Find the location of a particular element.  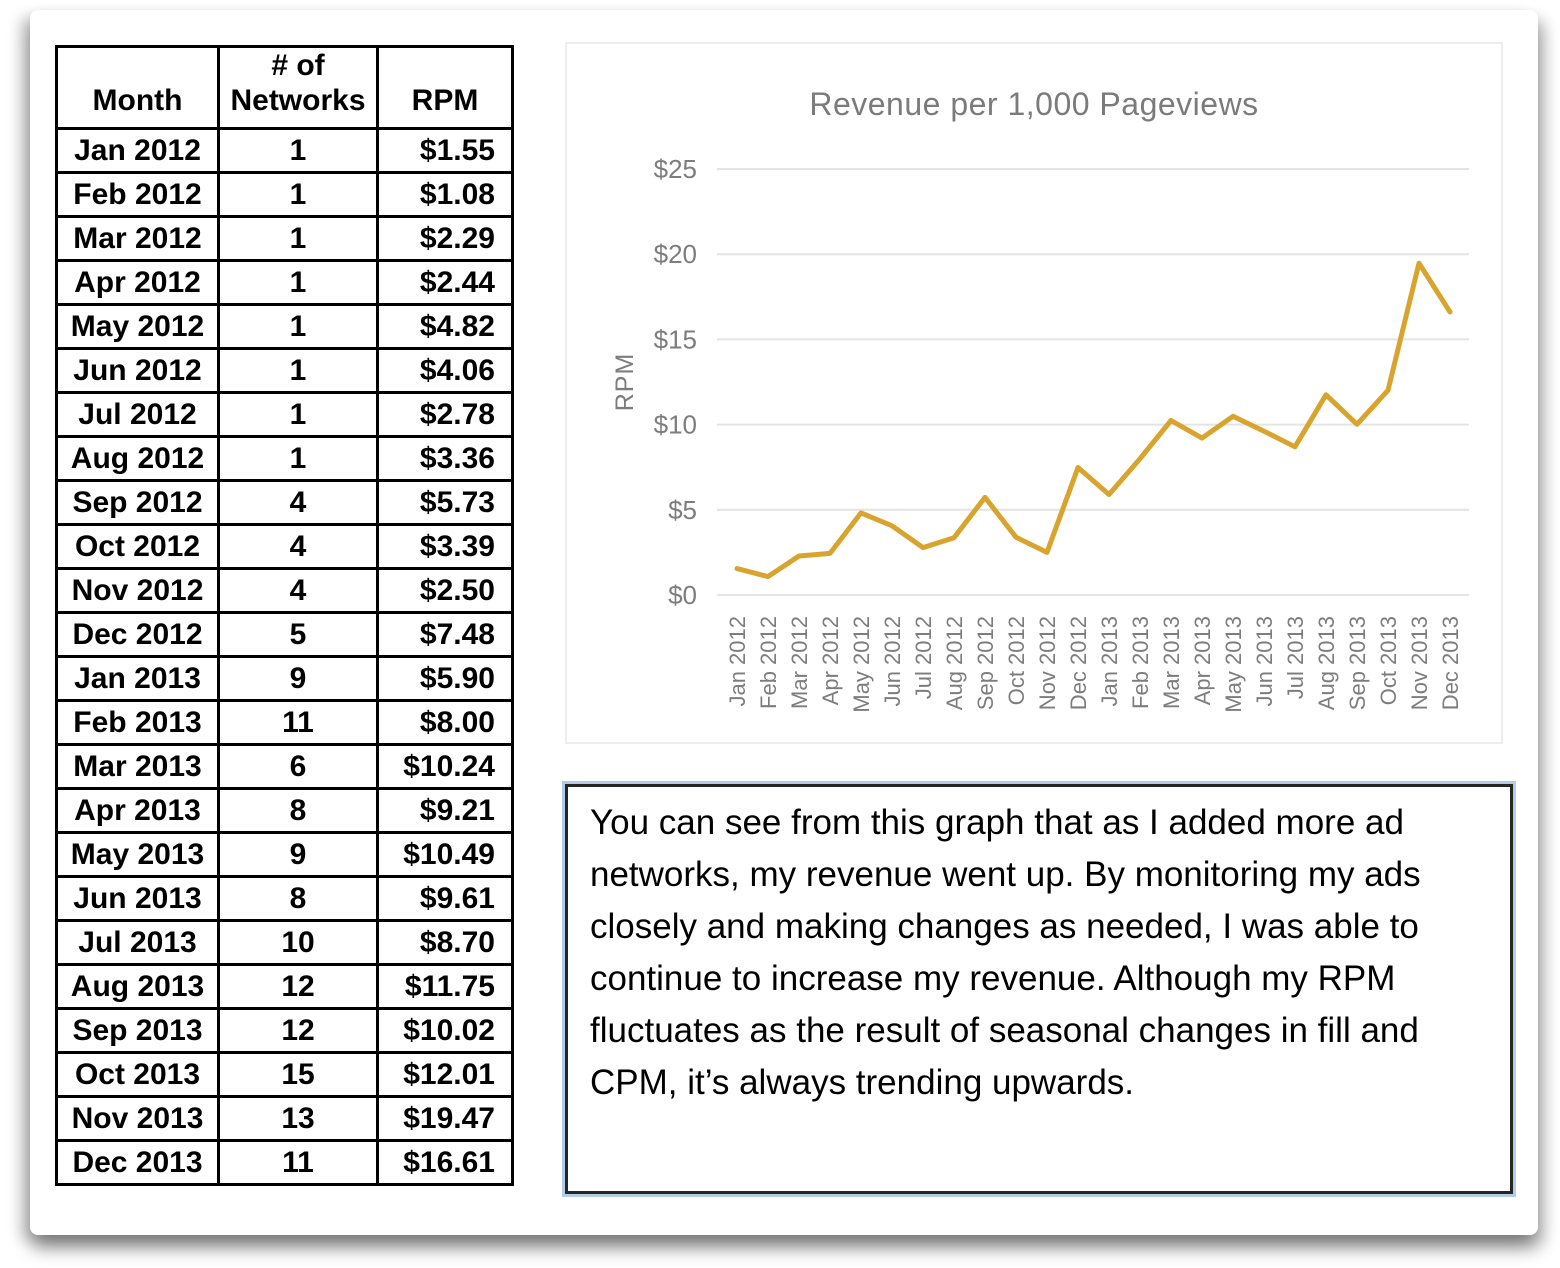

table-row: Jan 2013 9 $5.90 is located at coordinates (284, 678).